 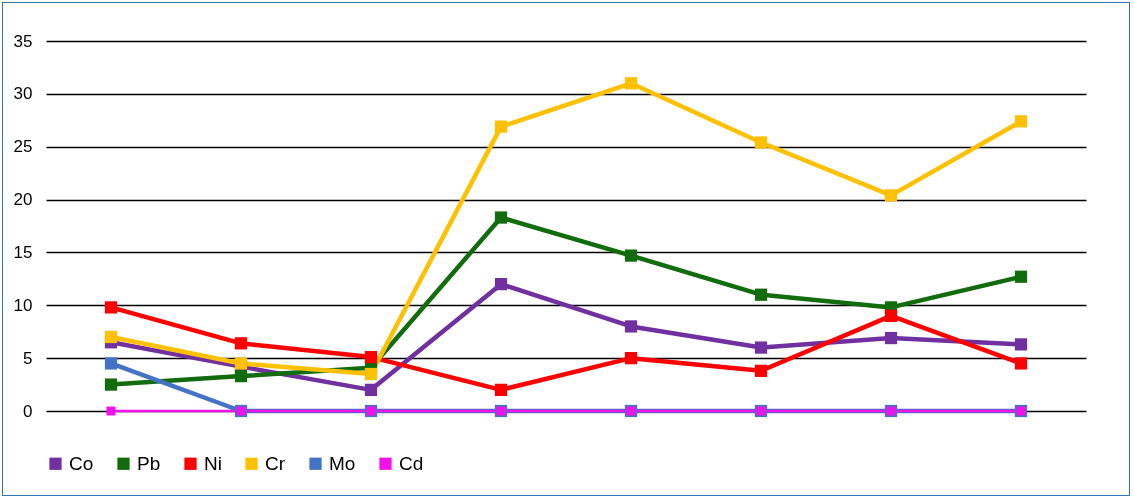 What do you see at coordinates (23, 200) in the screenshot?
I see `y-tick-label: 20` at bounding box center [23, 200].